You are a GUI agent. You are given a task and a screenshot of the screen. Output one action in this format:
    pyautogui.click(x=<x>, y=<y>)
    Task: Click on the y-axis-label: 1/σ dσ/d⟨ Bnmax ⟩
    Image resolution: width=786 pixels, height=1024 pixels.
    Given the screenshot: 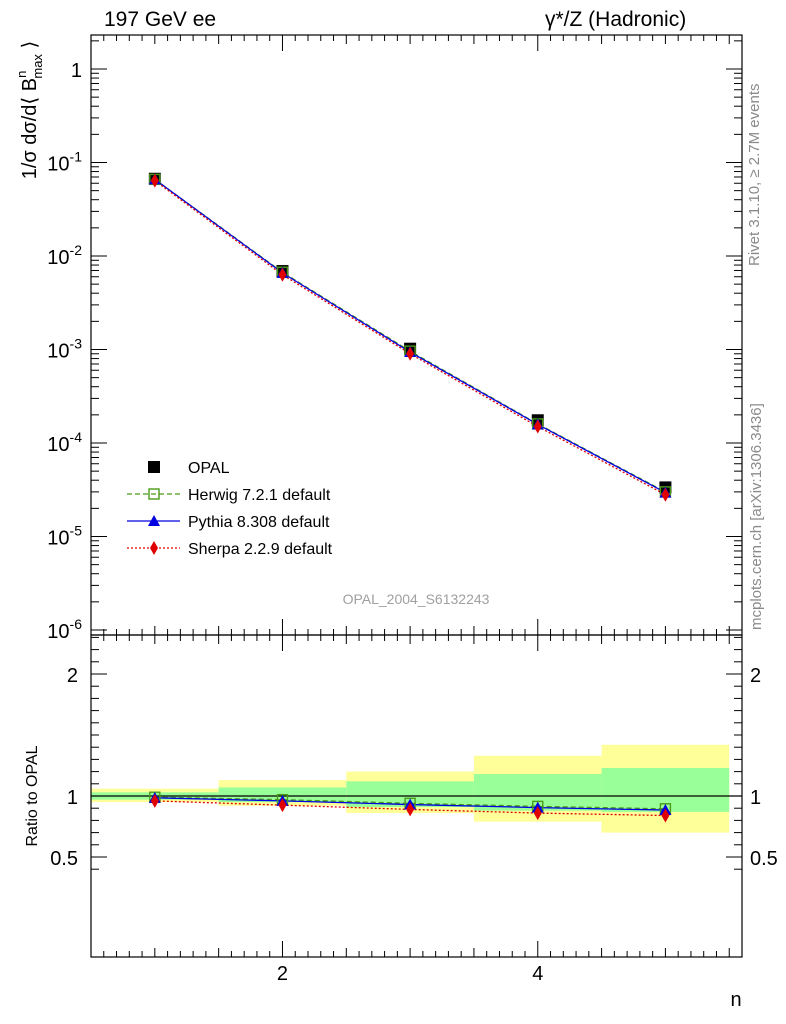 What is the action you would take?
    pyautogui.click(x=29, y=110)
    